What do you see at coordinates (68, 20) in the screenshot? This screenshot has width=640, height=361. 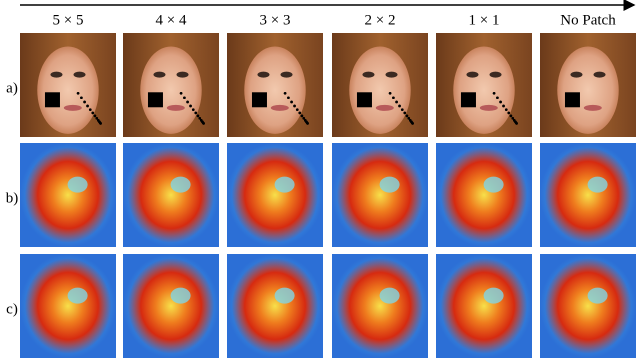 I see `column-header: 5 × 5` at bounding box center [68, 20].